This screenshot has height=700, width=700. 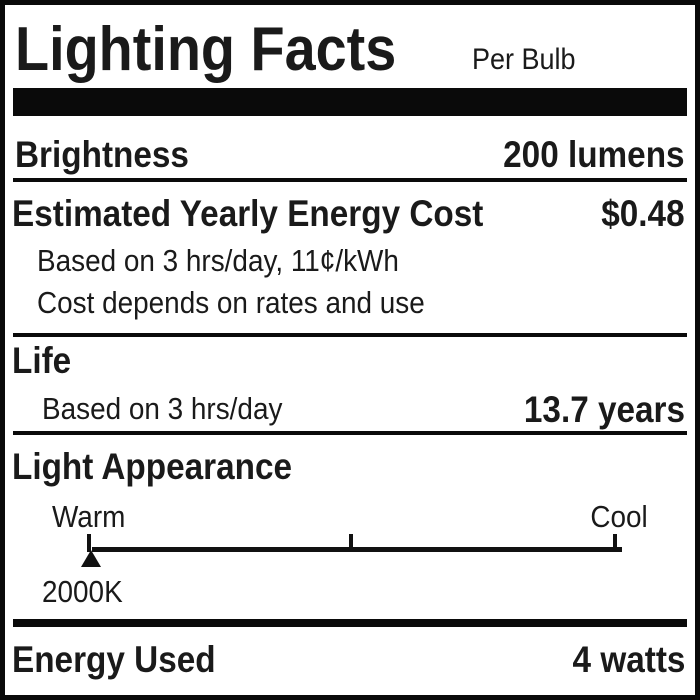 I want to click on life-note: Based on 3 hrs/day, so click(x=162, y=408).